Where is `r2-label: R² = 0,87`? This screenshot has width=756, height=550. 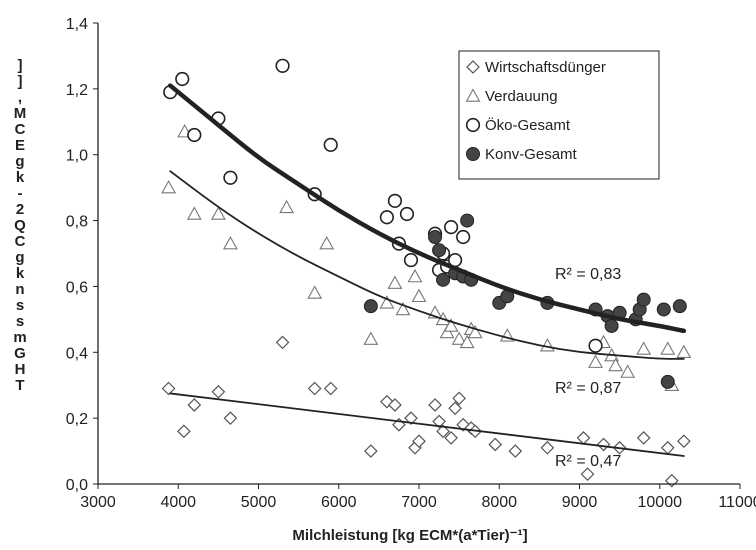 r2-label: R² = 0,87 is located at coordinates (588, 388).